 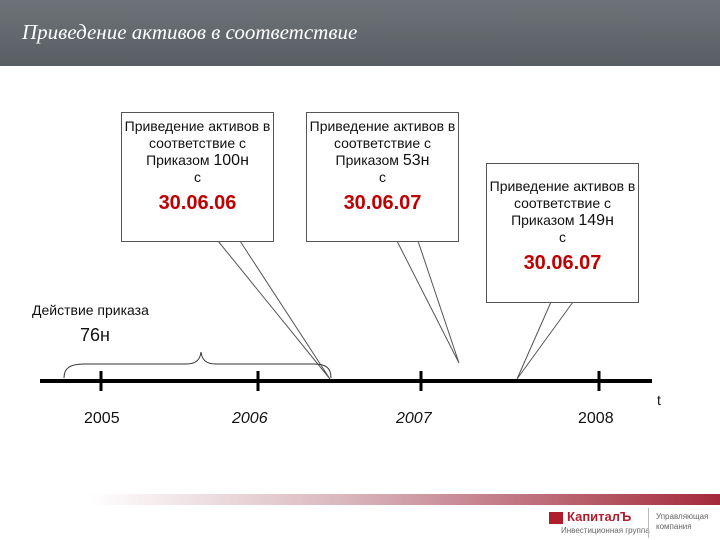 I want to click on callout-3-pointer, so click(x=545, y=340).